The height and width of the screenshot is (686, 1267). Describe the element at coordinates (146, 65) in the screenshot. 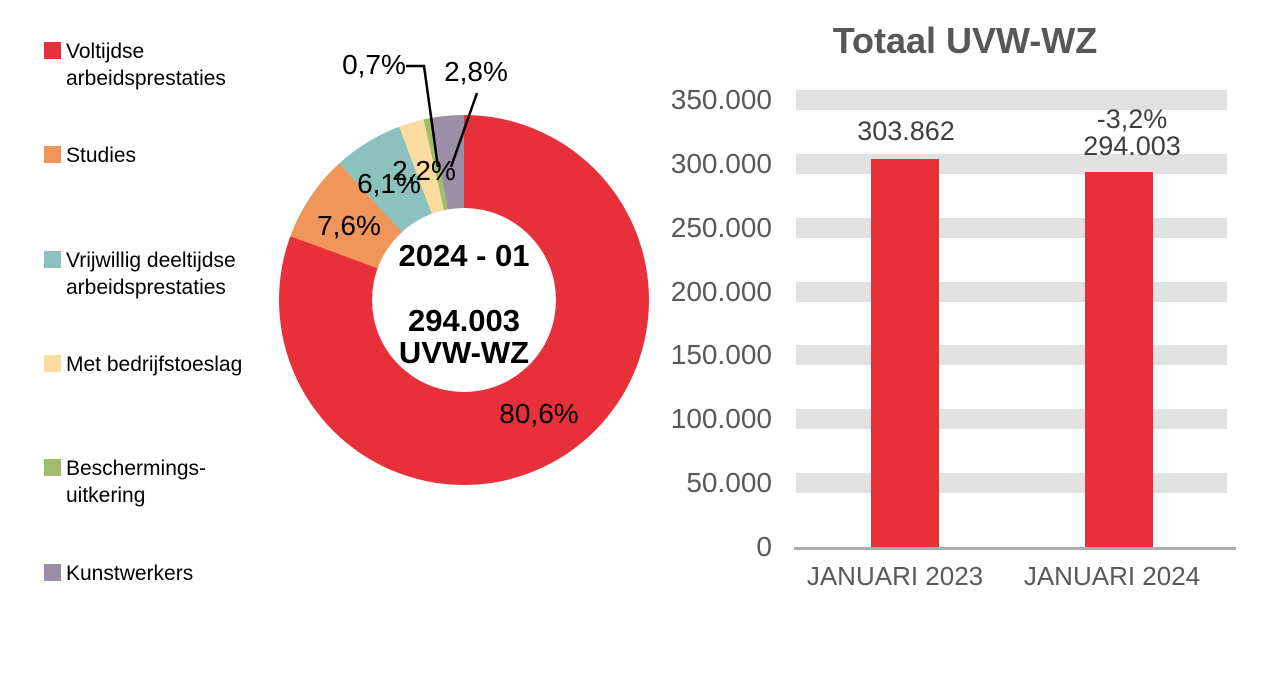

I see `legend-item-label: Voltijdse arbeidsprestaties` at that location.